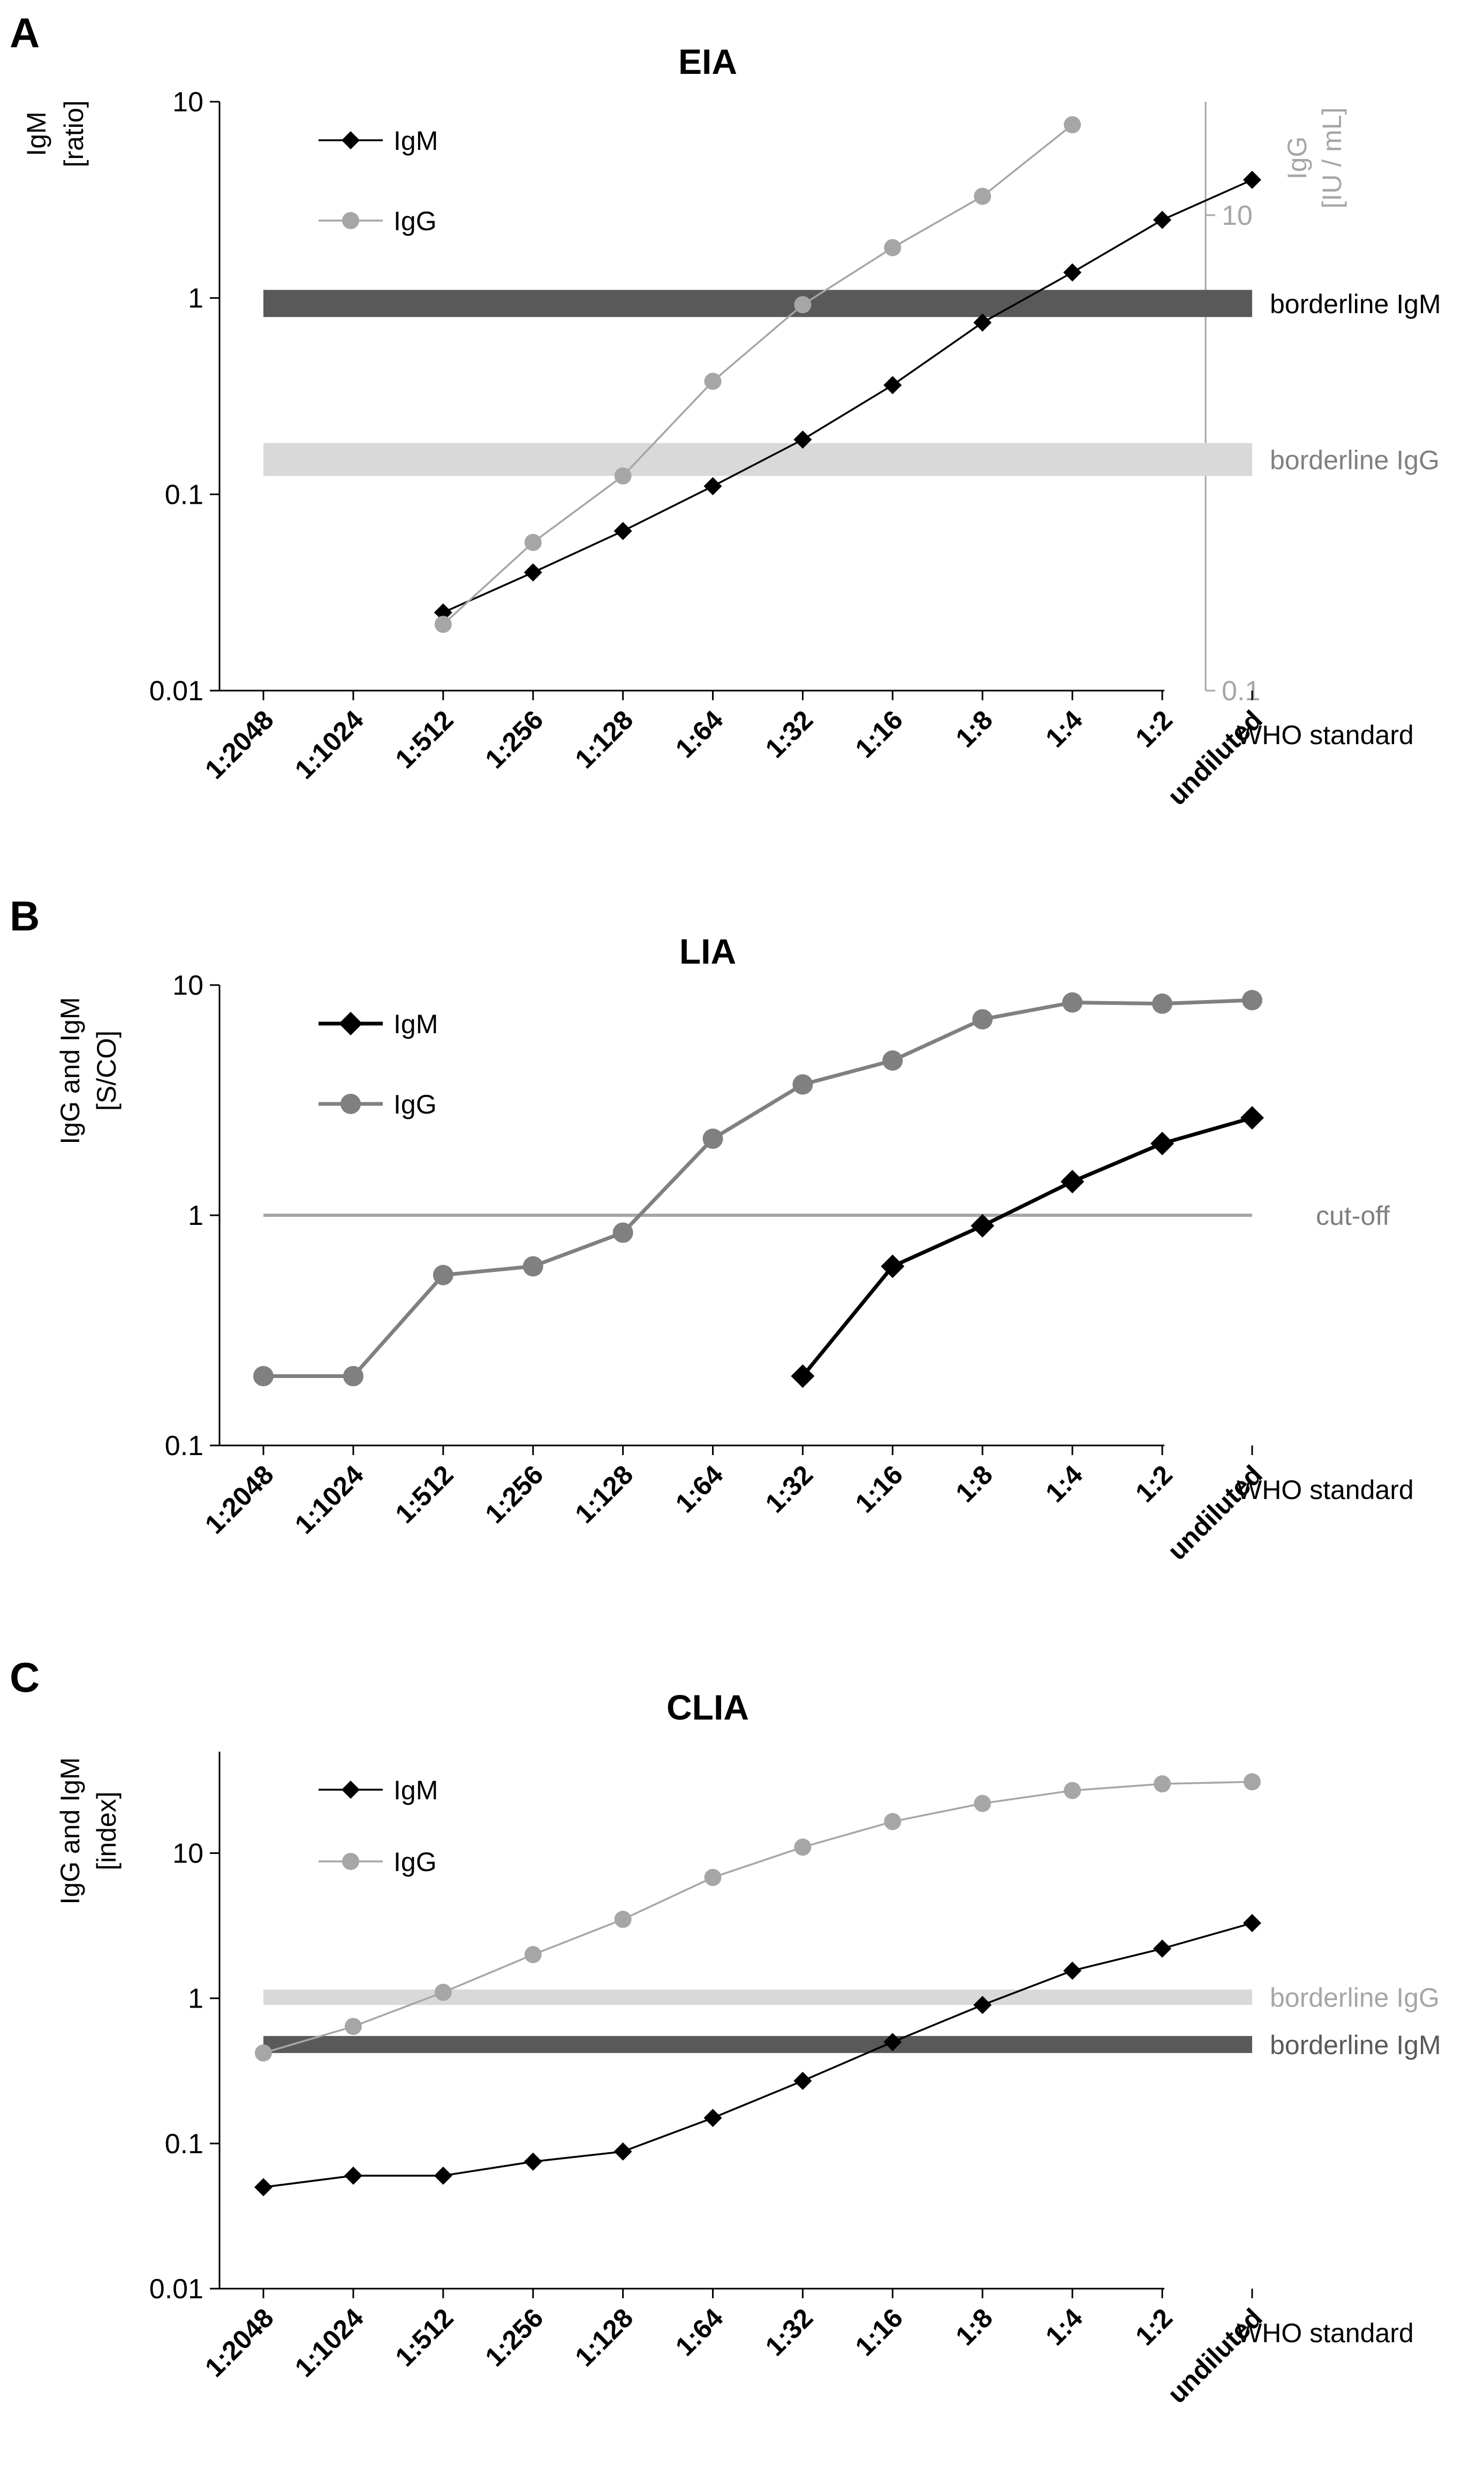 Image resolution: width=1484 pixels, height=2491 pixels. What do you see at coordinates (184, 1446) in the screenshot?
I see `y-tick-label: 0.1` at bounding box center [184, 1446].